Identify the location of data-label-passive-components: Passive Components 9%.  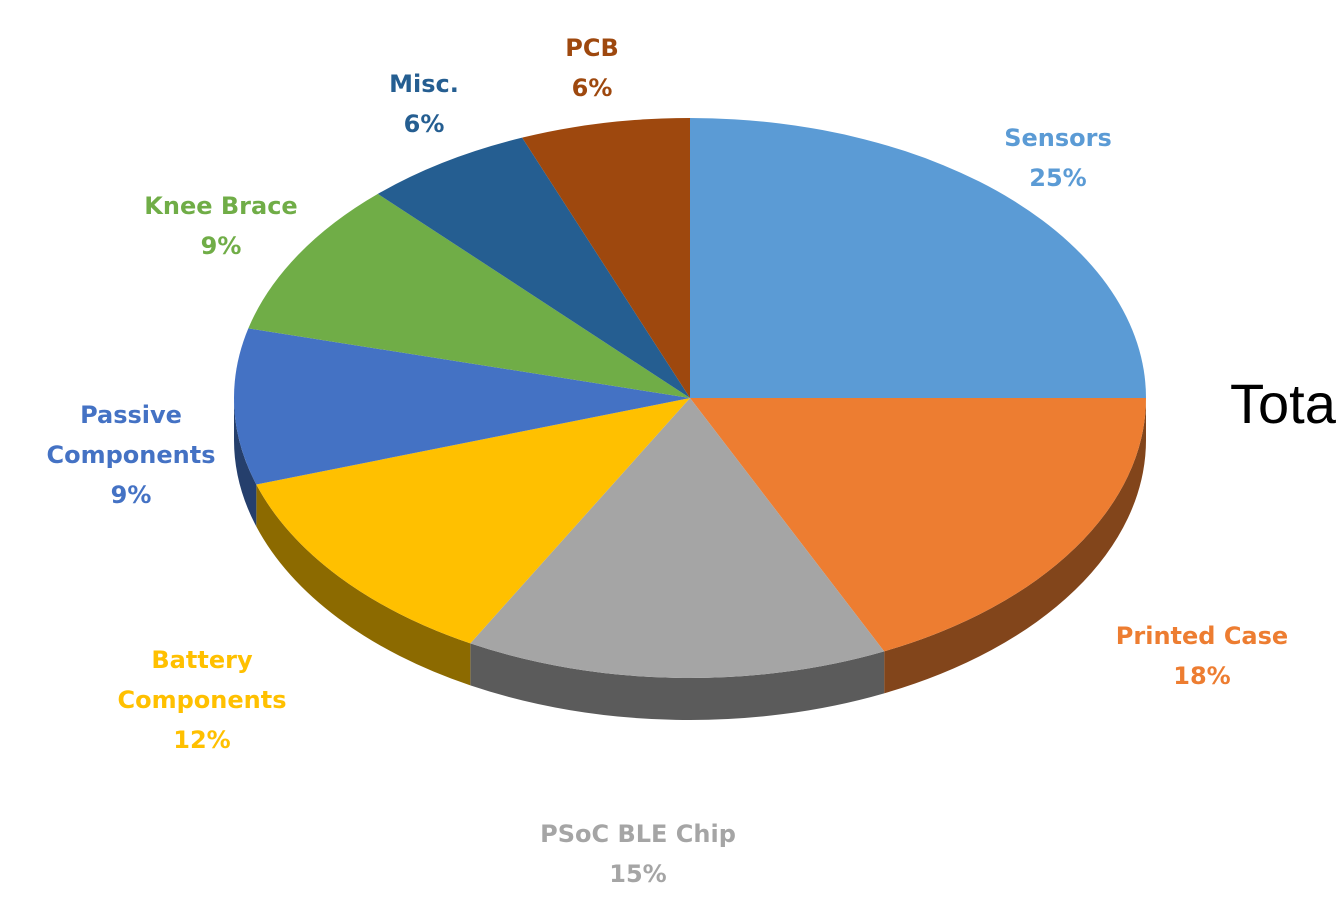
(131, 455).